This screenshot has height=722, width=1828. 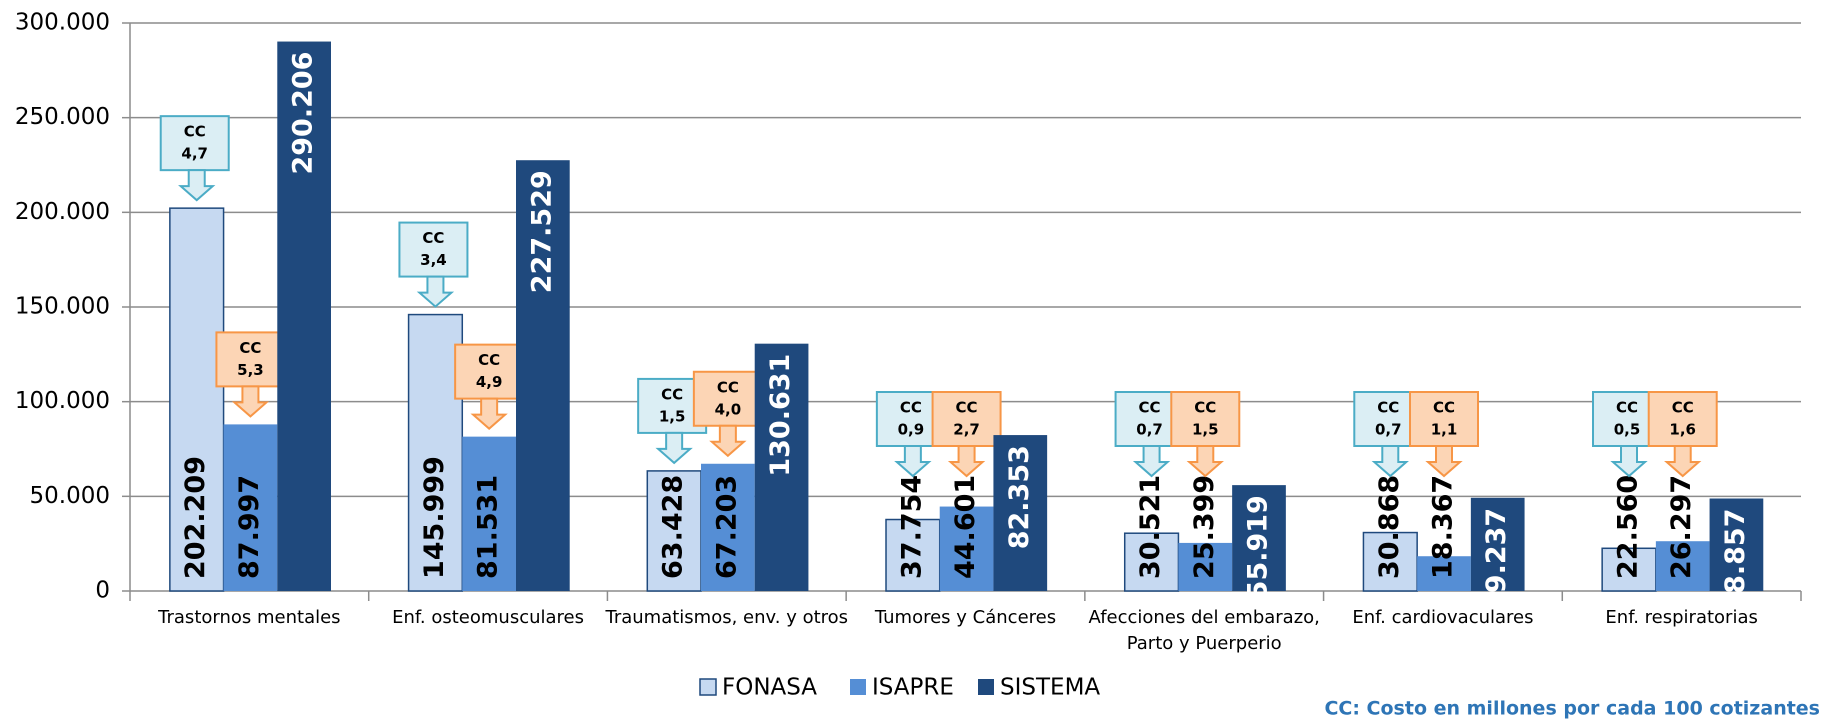 What do you see at coordinates (1257, 547) in the screenshot?
I see `value-label: 55.919` at bounding box center [1257, 547].